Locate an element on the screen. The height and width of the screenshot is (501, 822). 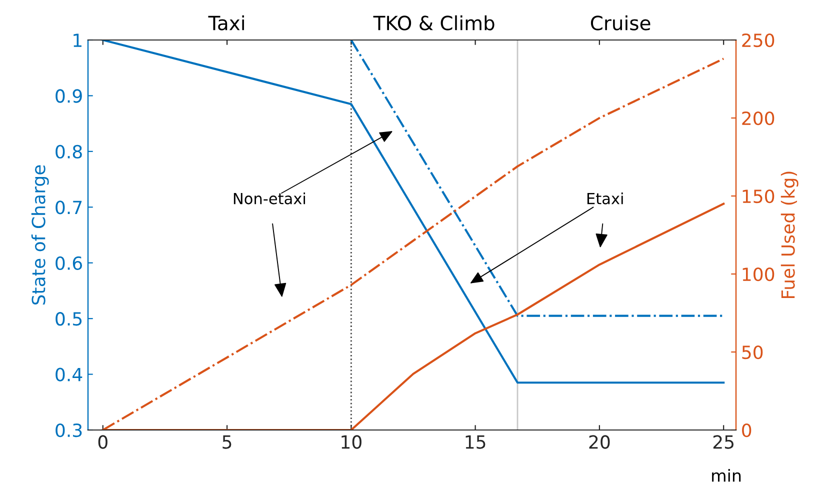
text: Taxi is located at coordinates (226, 22).